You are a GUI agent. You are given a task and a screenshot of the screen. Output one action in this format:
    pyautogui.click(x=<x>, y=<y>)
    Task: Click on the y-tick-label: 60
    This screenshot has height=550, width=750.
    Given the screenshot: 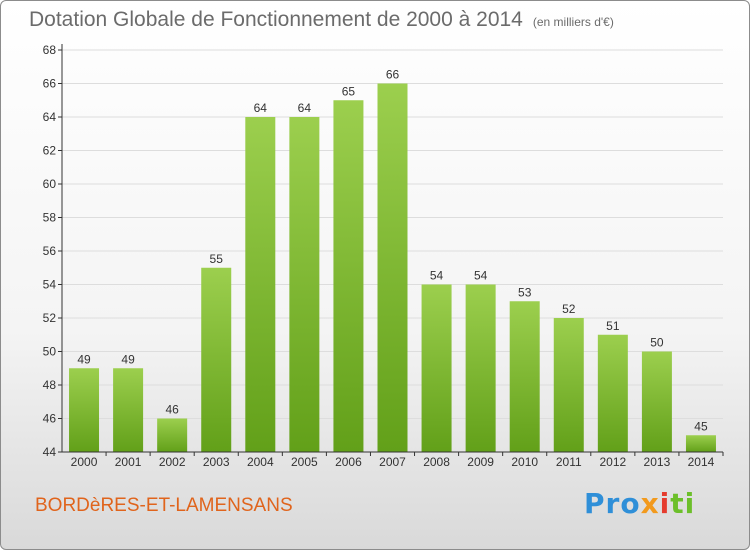 What is the action you would take?
    pyautogui.click(x=50, y=184)
    